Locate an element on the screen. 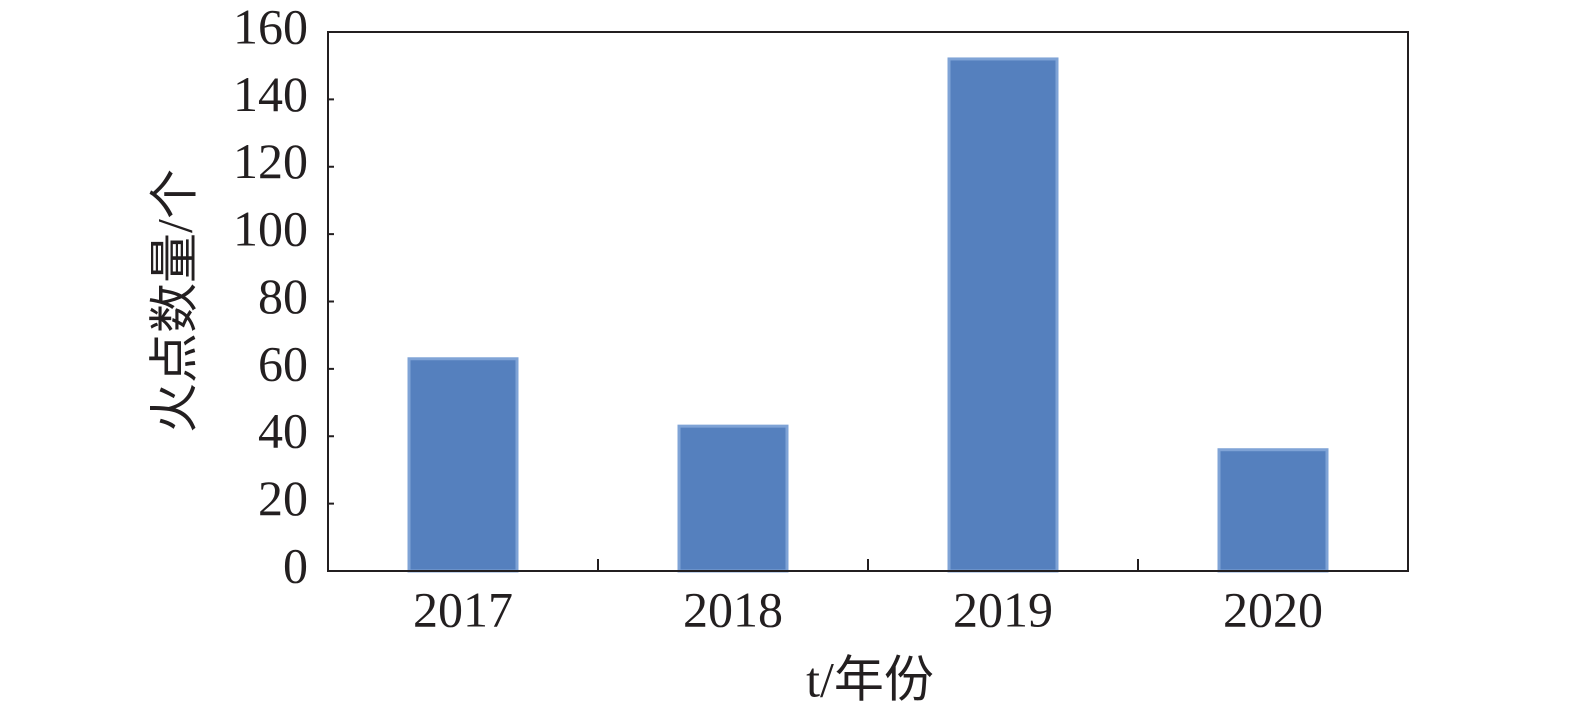 The image size is (1575, 721). y-tick-label: 100 is located at coordinates (270, 229).